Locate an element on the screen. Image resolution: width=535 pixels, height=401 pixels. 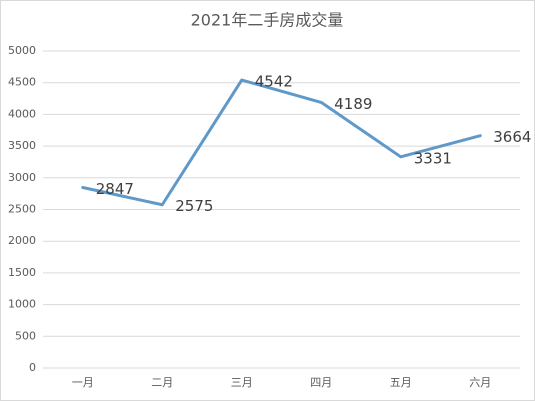
data-label: 2847 is located at coordinates (115, 189).